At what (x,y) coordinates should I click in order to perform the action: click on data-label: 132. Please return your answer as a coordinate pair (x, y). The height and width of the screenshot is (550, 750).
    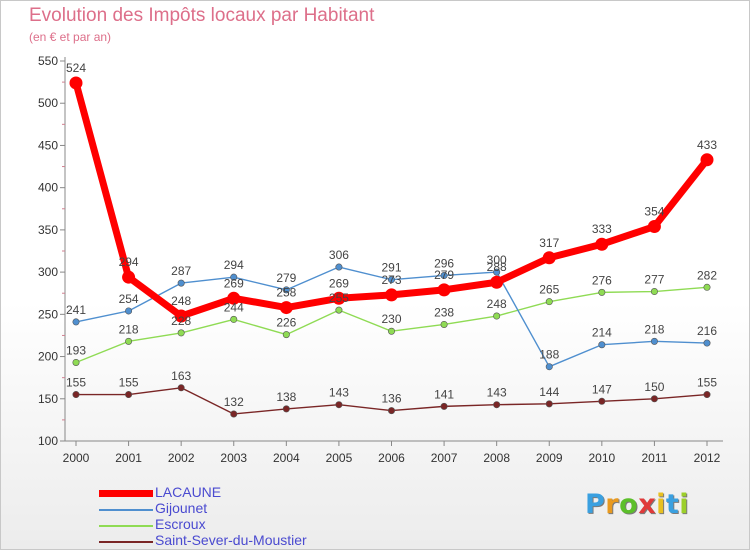
    Looking at the image, I should click on (234, 402).